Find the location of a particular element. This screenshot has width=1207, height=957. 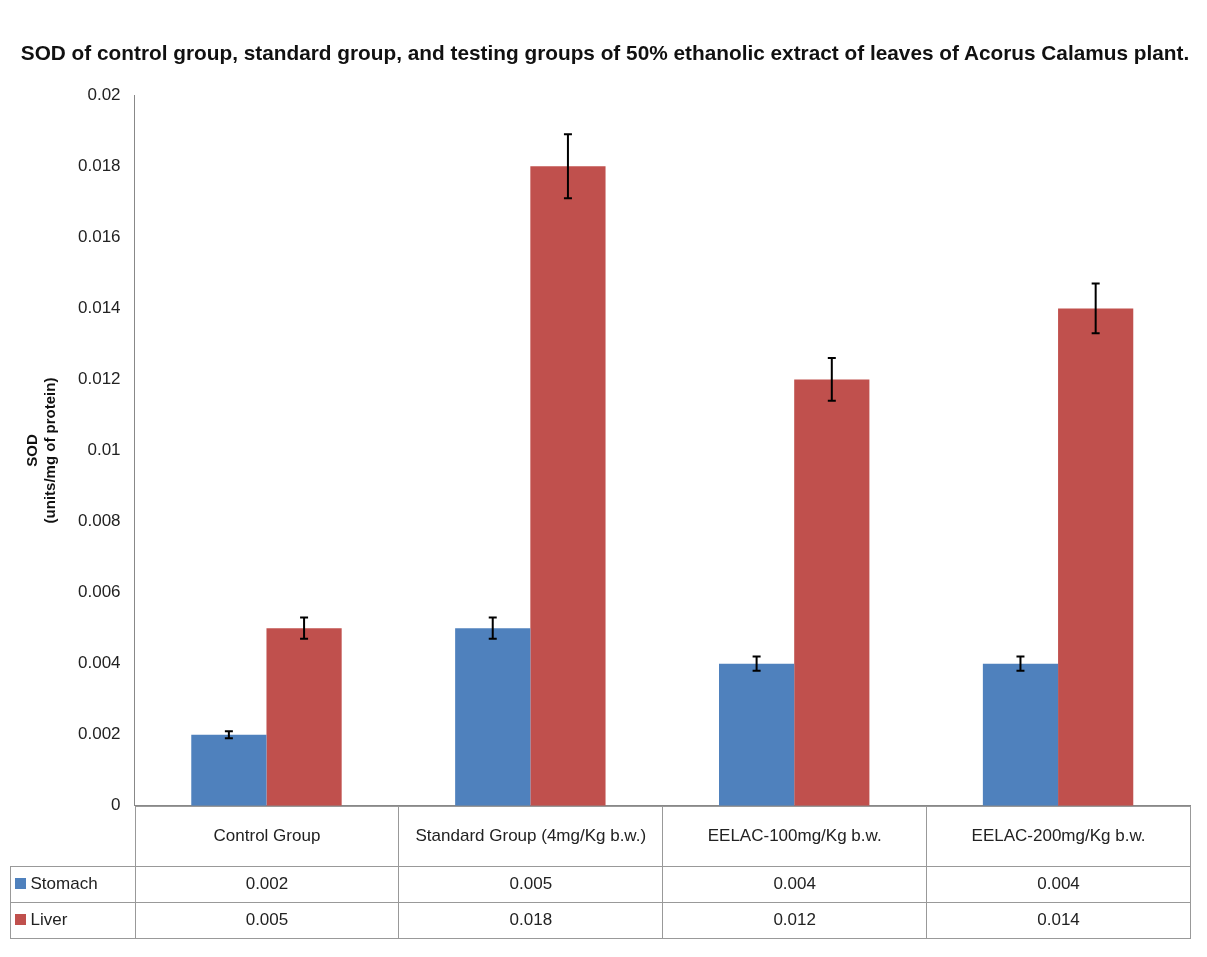

data-label: 0.018 is located at coordinates (530, 920).